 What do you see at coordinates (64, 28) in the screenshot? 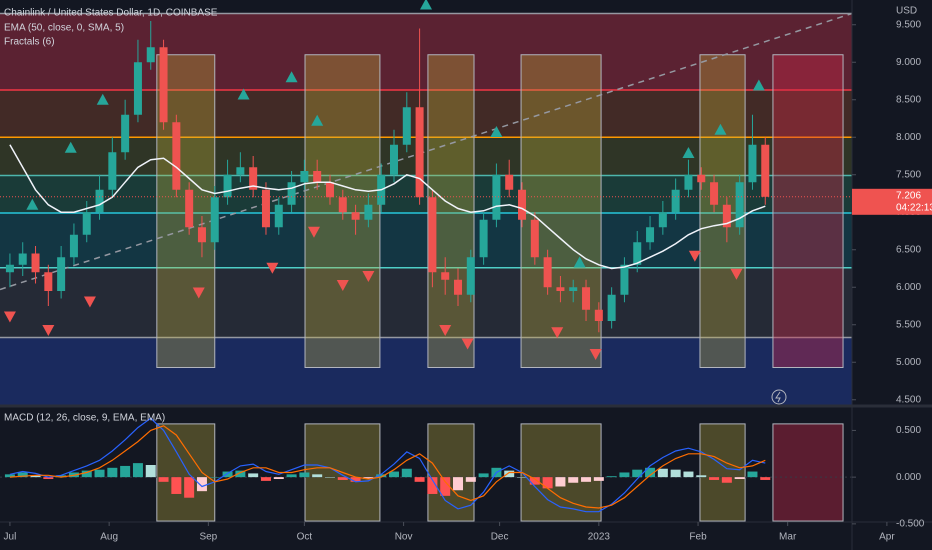
I see `indicator-label: EMA (50, close, 0, SMA, 5)` at bounding box center [64, 28].